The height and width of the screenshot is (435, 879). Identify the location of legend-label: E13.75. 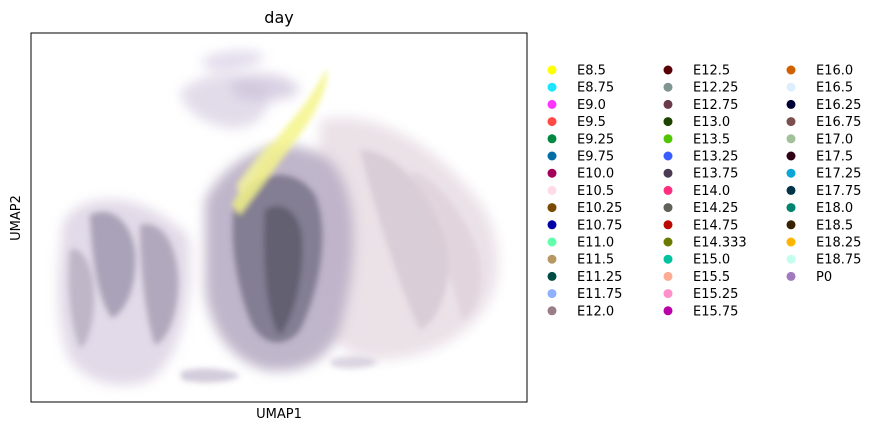
(715, 174).